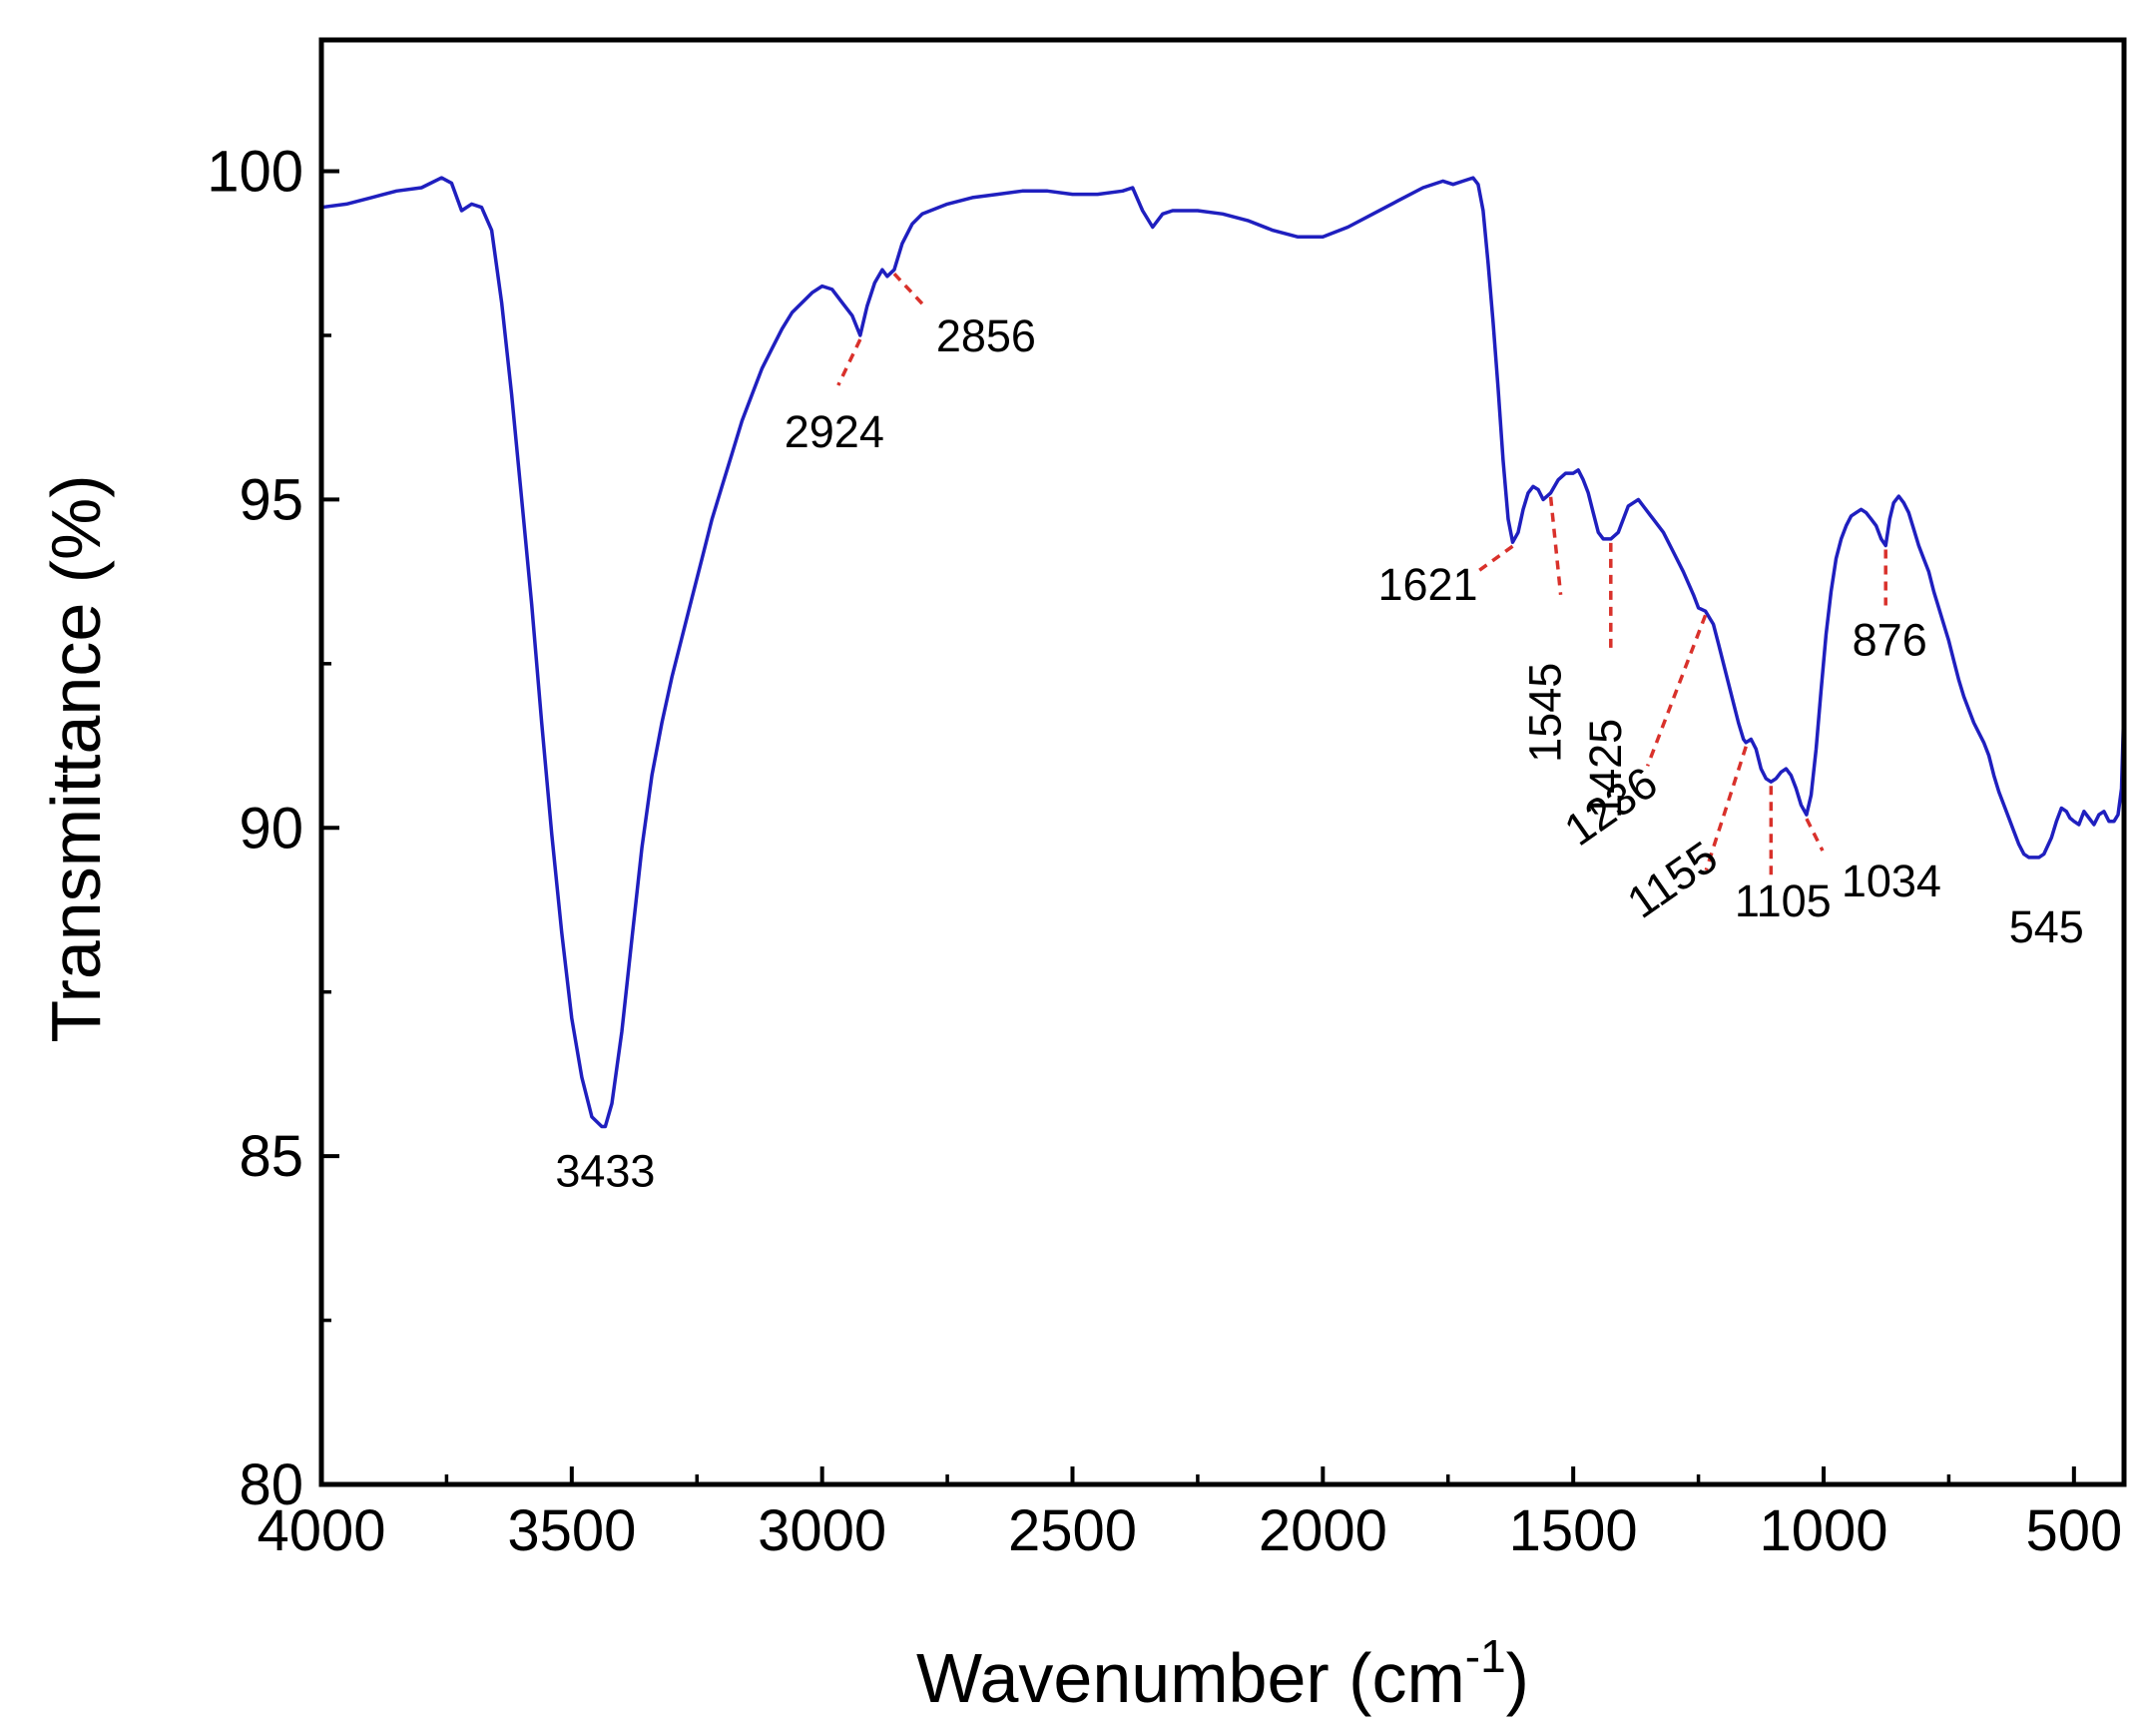 This screenshot has width=2142, height=1736. I want to click on y-axis-title: Transmittance (%), so click(76, 758).